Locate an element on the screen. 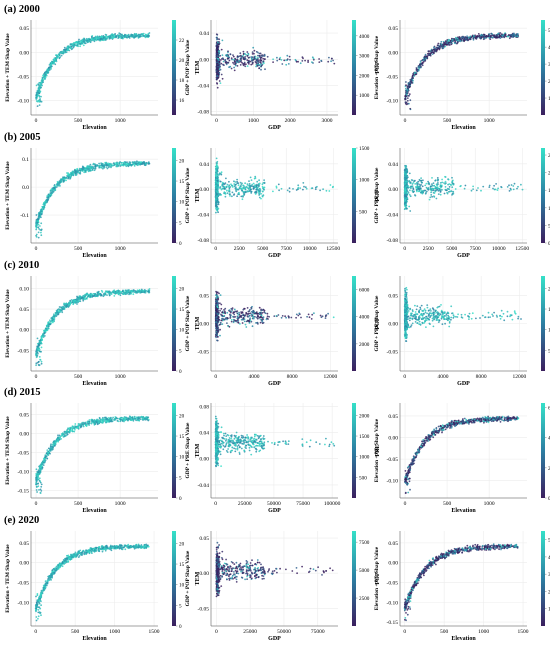  y-tick-label: -0.08 is located at coordinates (393, 241).